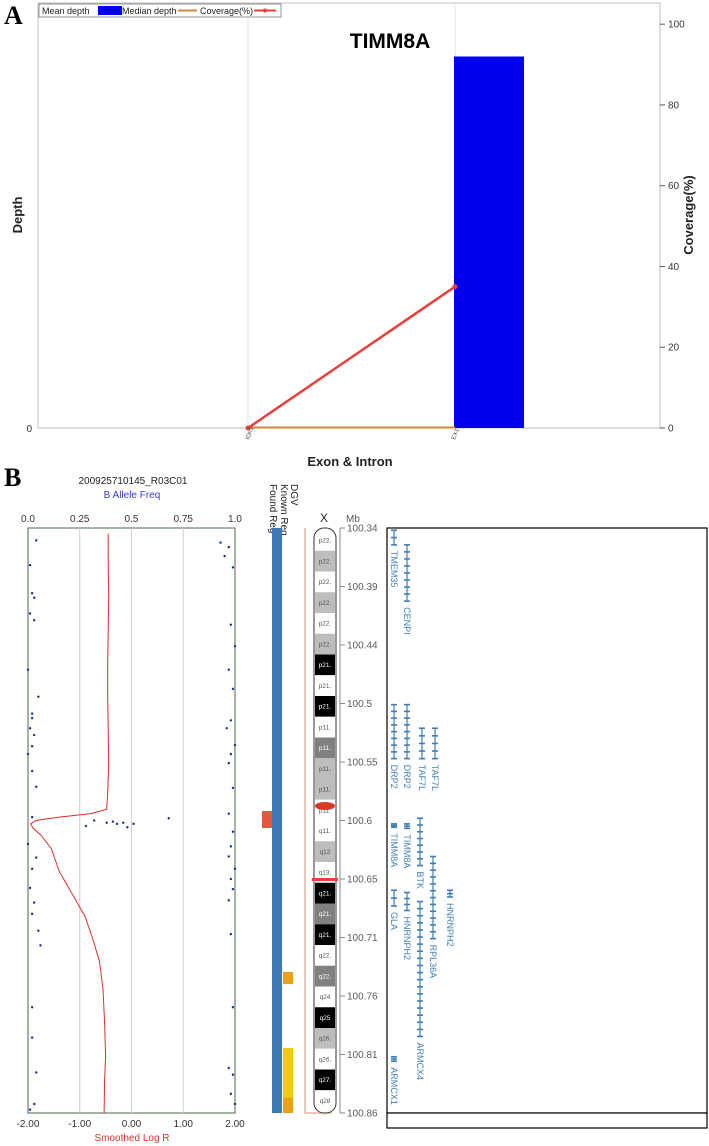 Image resolution: width=709 pixels, height=1146 pixels. I want to click on median-depth-bar, so click(489, 242).